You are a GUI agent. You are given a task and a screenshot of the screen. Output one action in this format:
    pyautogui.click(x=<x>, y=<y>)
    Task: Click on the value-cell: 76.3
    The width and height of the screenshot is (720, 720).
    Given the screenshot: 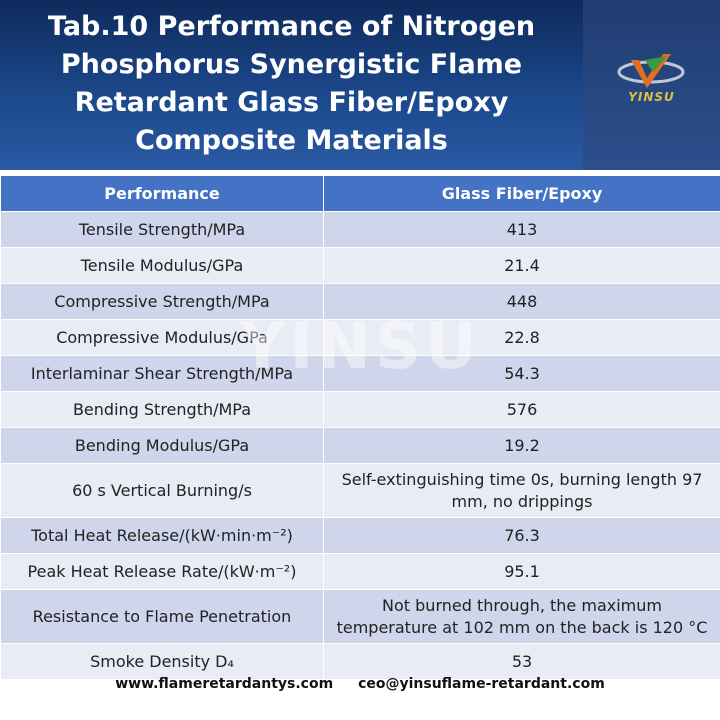 What is the action you would take?
    pyautogui.click(x=521, y=535)
    